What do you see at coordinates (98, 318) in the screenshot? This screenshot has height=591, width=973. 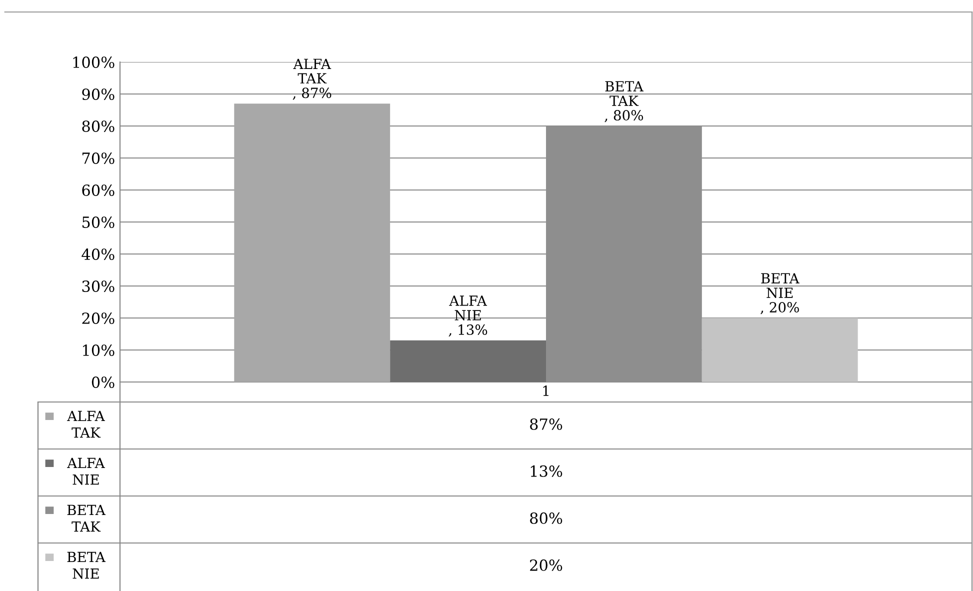 I see `y-tick-label: 20%` at bounding box center [98, 318].